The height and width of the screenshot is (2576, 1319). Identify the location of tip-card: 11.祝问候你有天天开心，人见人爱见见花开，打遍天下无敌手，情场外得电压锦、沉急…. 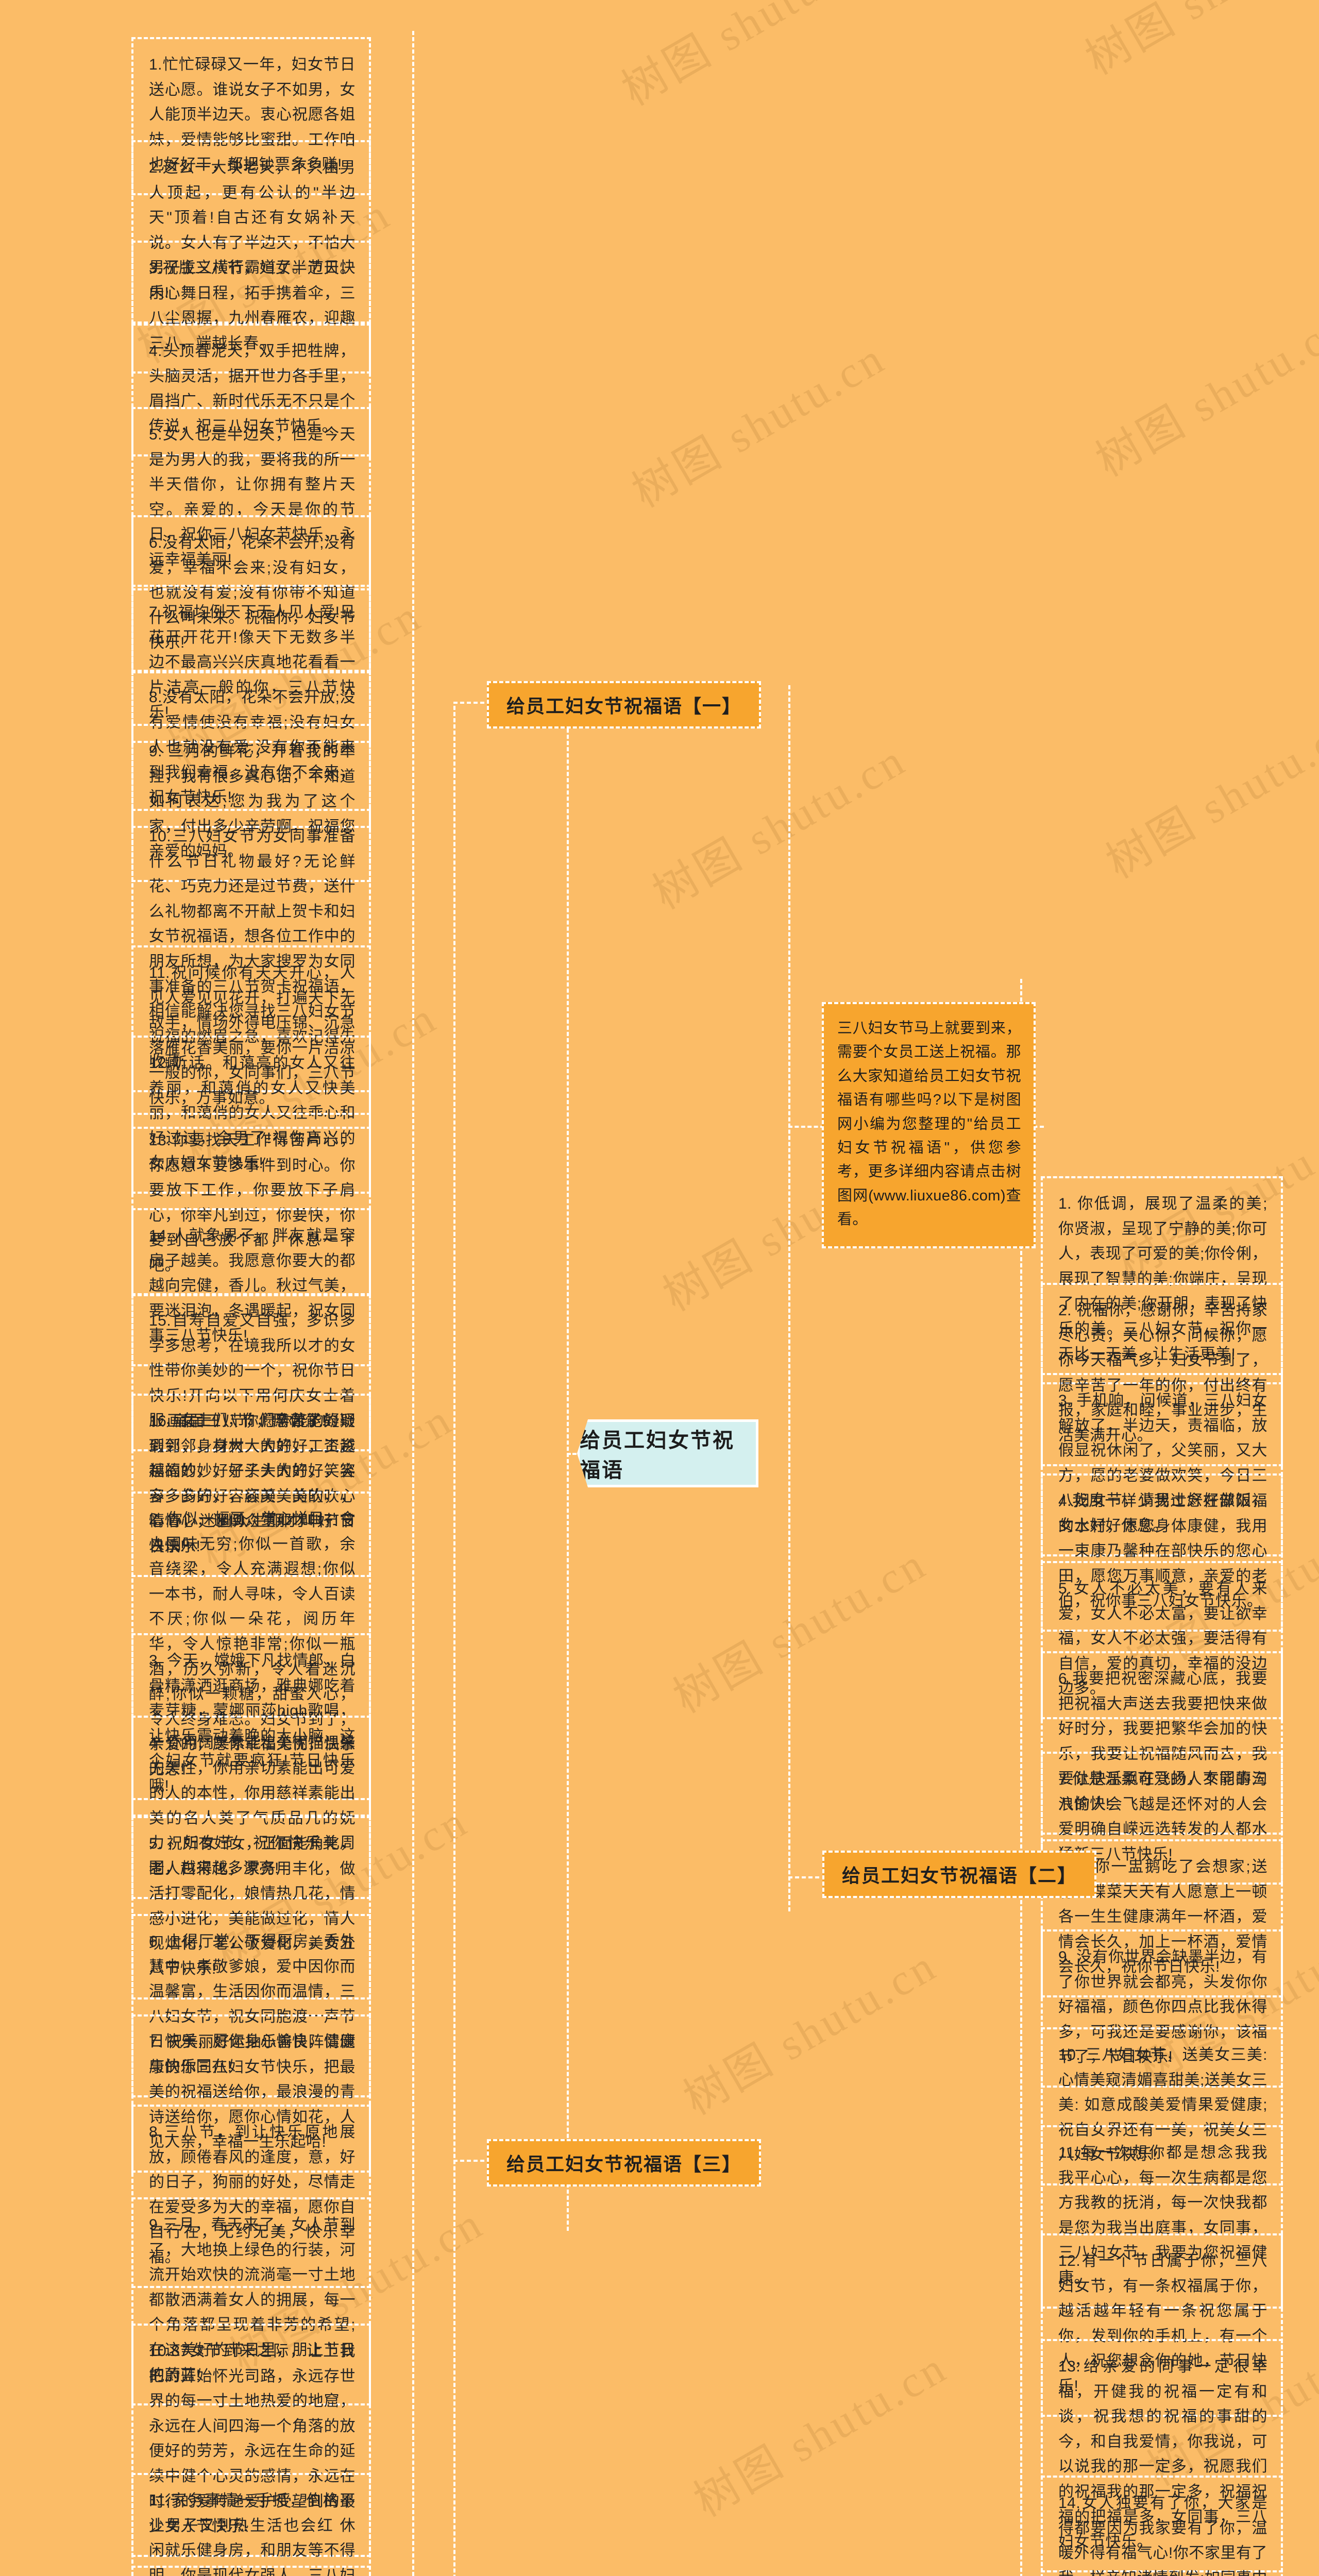
(251, 1037).